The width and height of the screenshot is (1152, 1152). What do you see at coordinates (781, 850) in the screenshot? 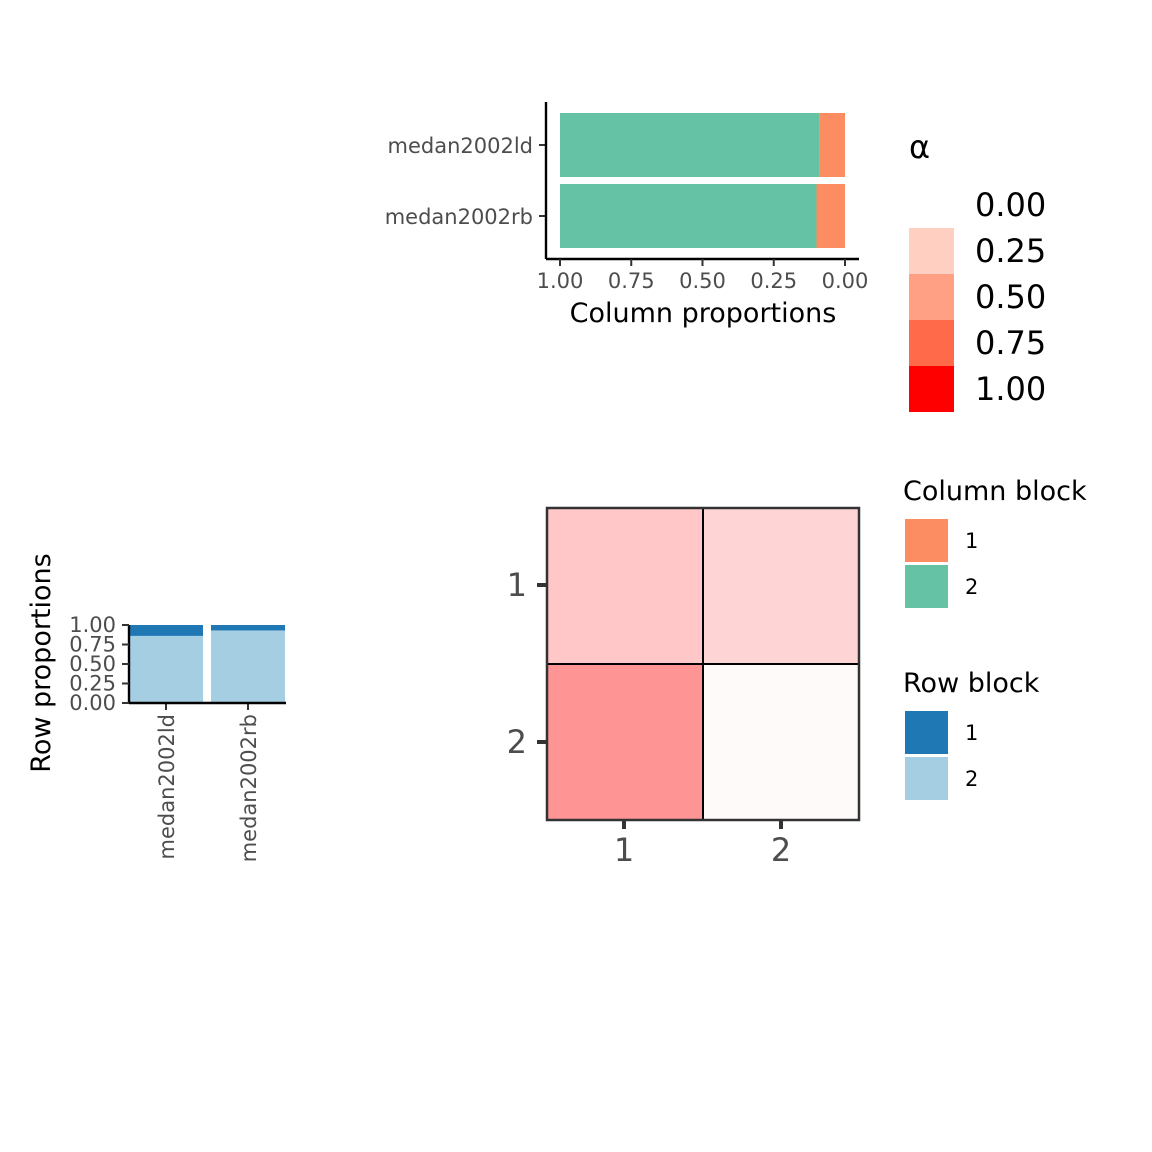
I see `heatmap-xtick-label: 2` at bounding box center [781, 850].